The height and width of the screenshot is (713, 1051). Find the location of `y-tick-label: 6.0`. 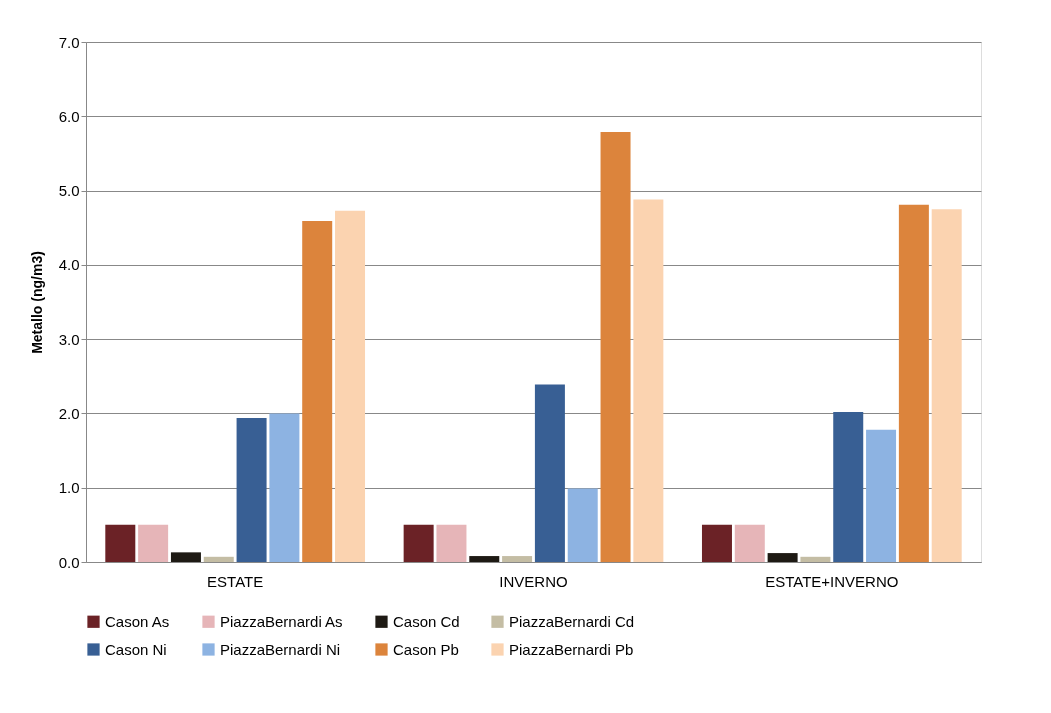

y-tick-label: 6.0 is located at coordinates (69, 116).